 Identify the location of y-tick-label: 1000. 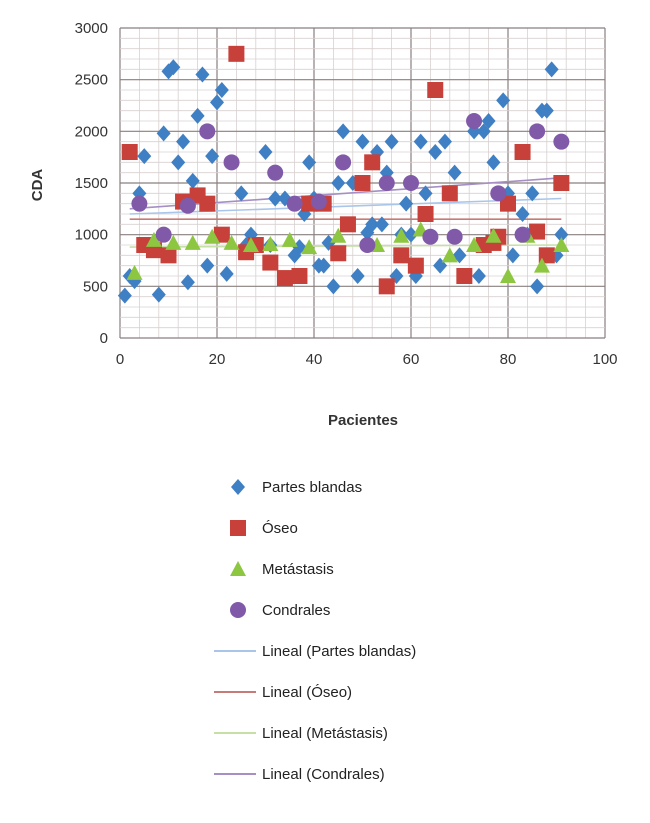
(91, 235).